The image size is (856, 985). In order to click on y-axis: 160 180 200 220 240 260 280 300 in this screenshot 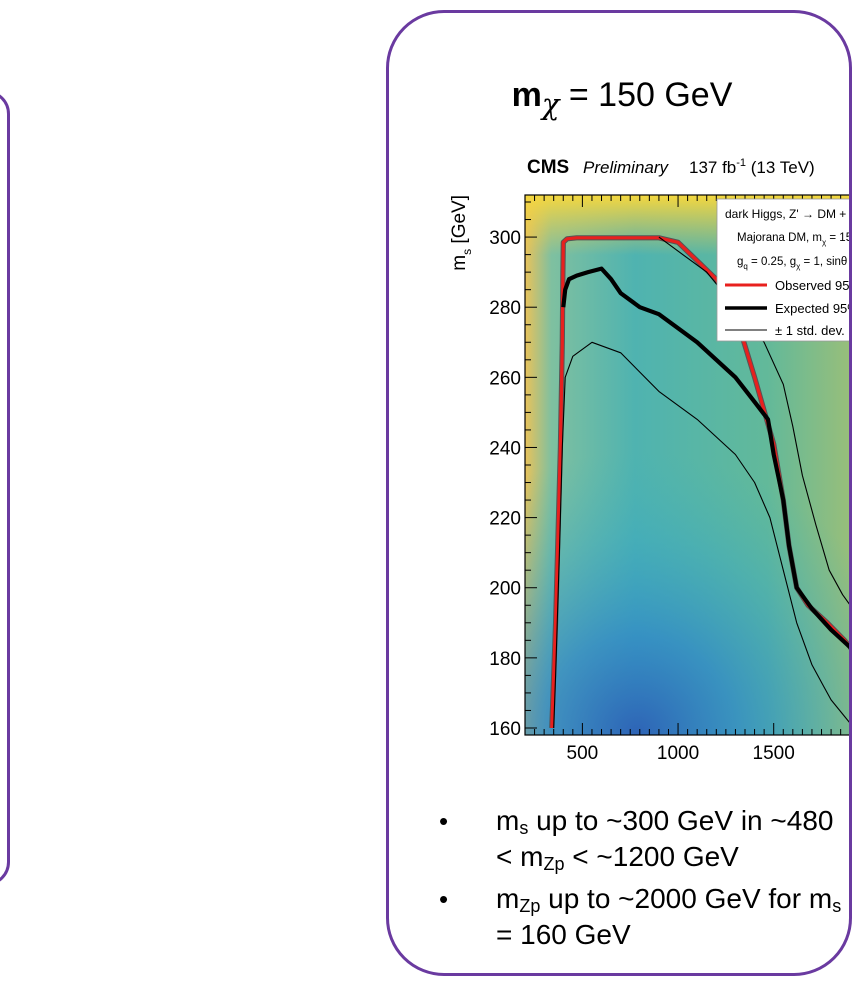, I will do `click(513, 470)`.